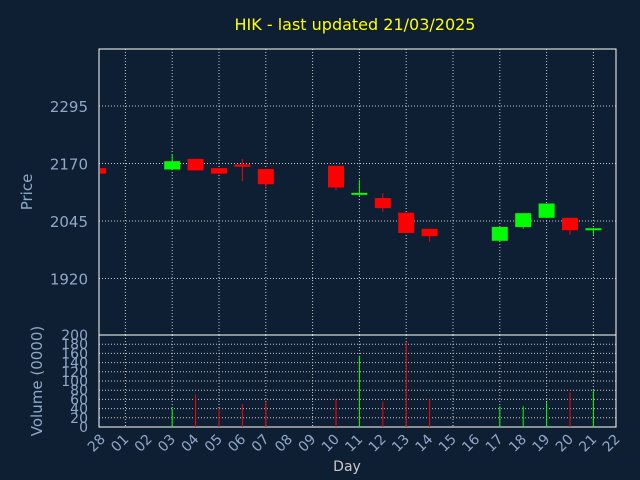 The height and width of the screenshot is (480, 640). Describe the element at coordinates (425, 443) in the screenshot. I see `x-tick-label: 14` at that location.